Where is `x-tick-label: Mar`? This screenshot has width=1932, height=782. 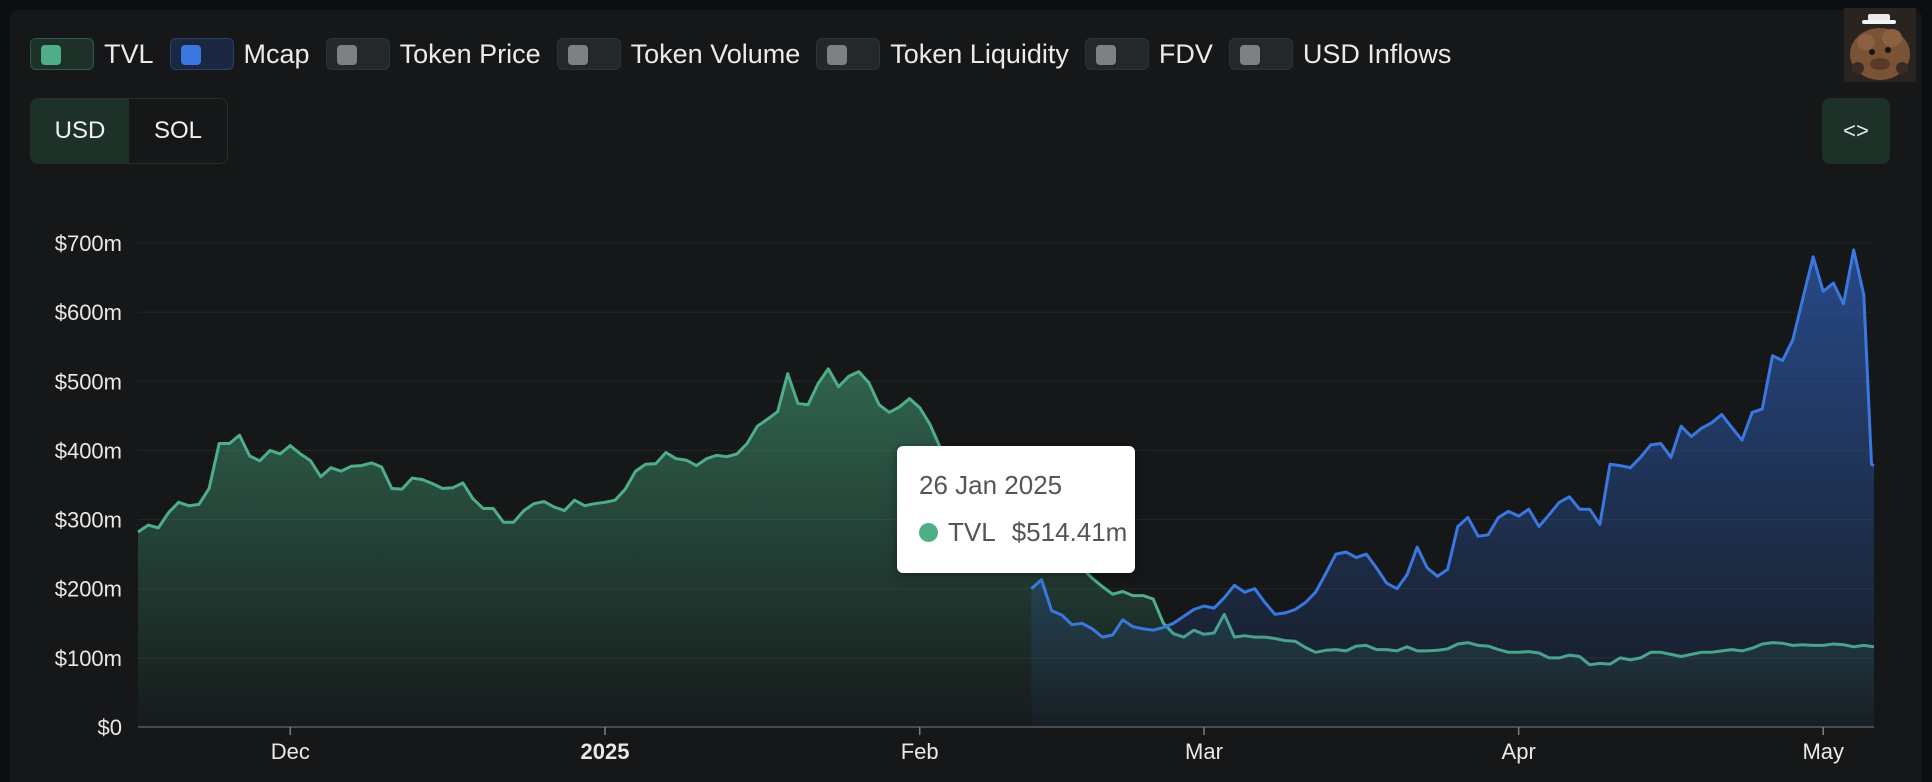 x-tick-label: Mar is located at coordinates (1204, 751).